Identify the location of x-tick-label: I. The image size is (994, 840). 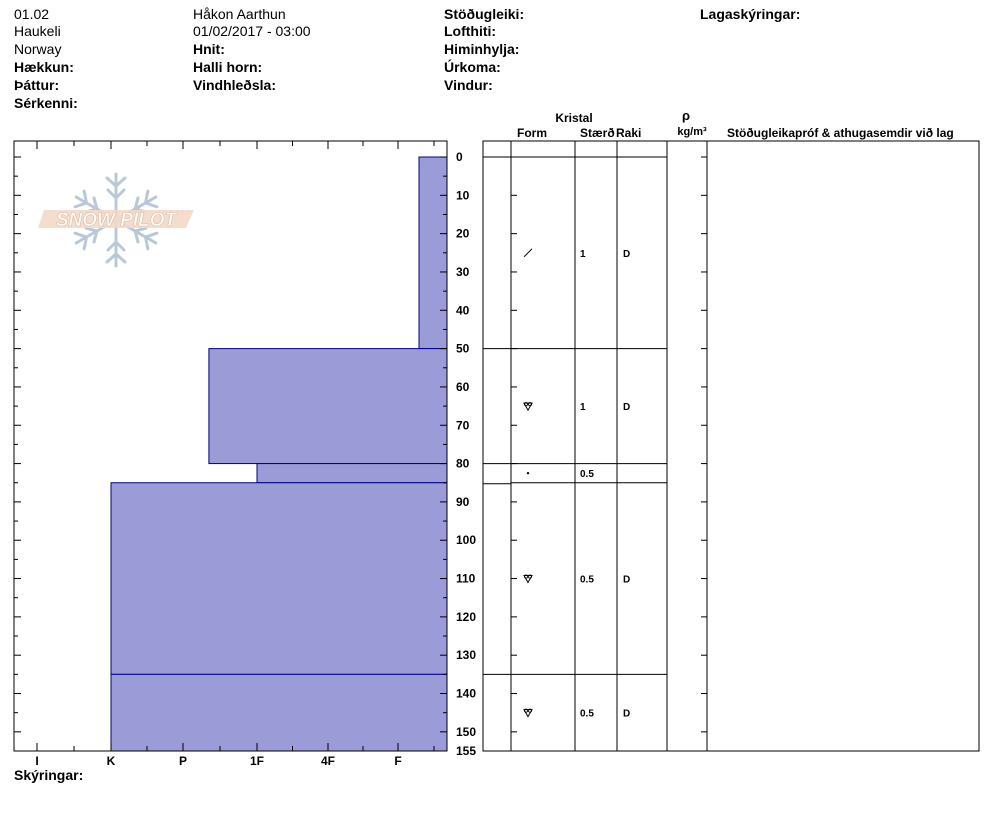
(36, 761).